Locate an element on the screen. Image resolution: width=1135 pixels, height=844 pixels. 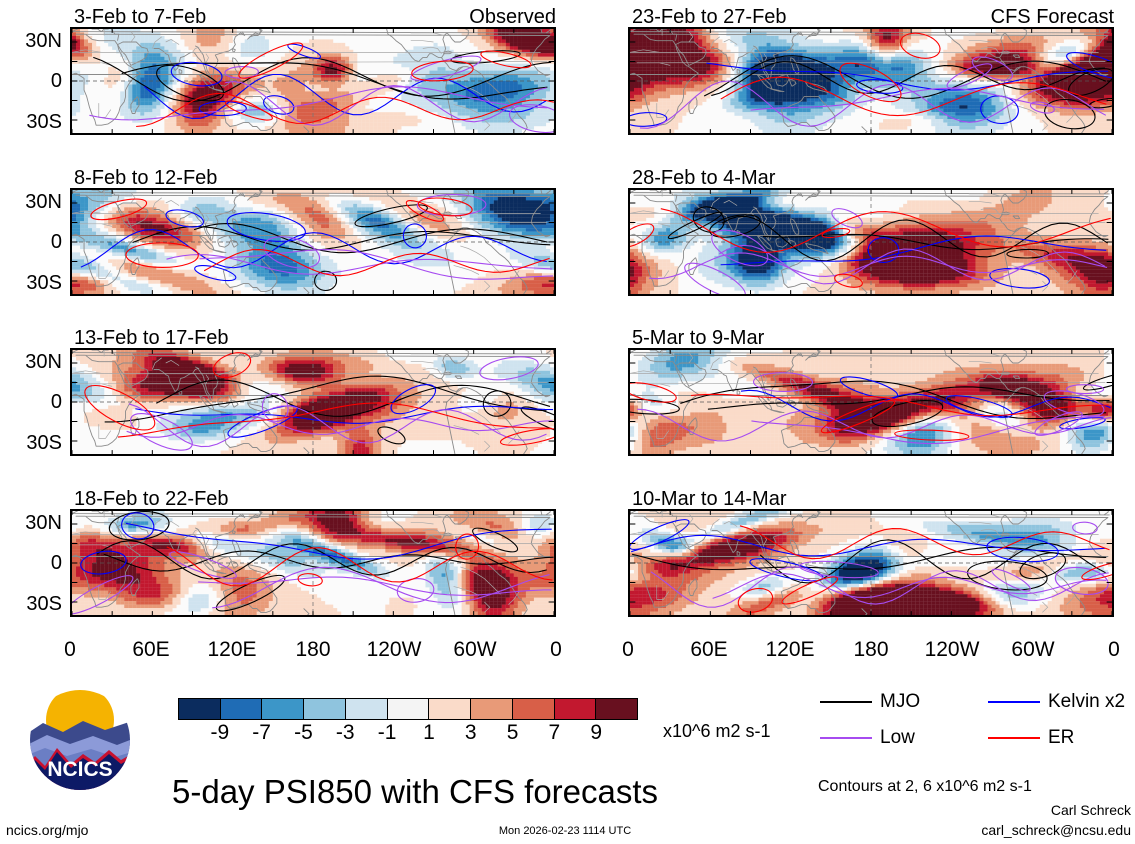
colorbar-tick-label: 7 is located at coordinates (554, 732).